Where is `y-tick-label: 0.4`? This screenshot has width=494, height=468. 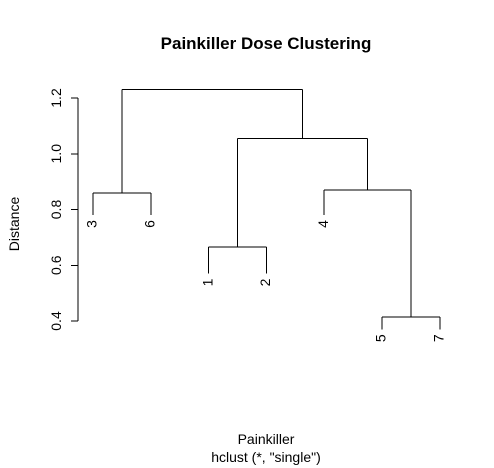
y-tick-label: 0.4 is located at coordinates (56, 321).